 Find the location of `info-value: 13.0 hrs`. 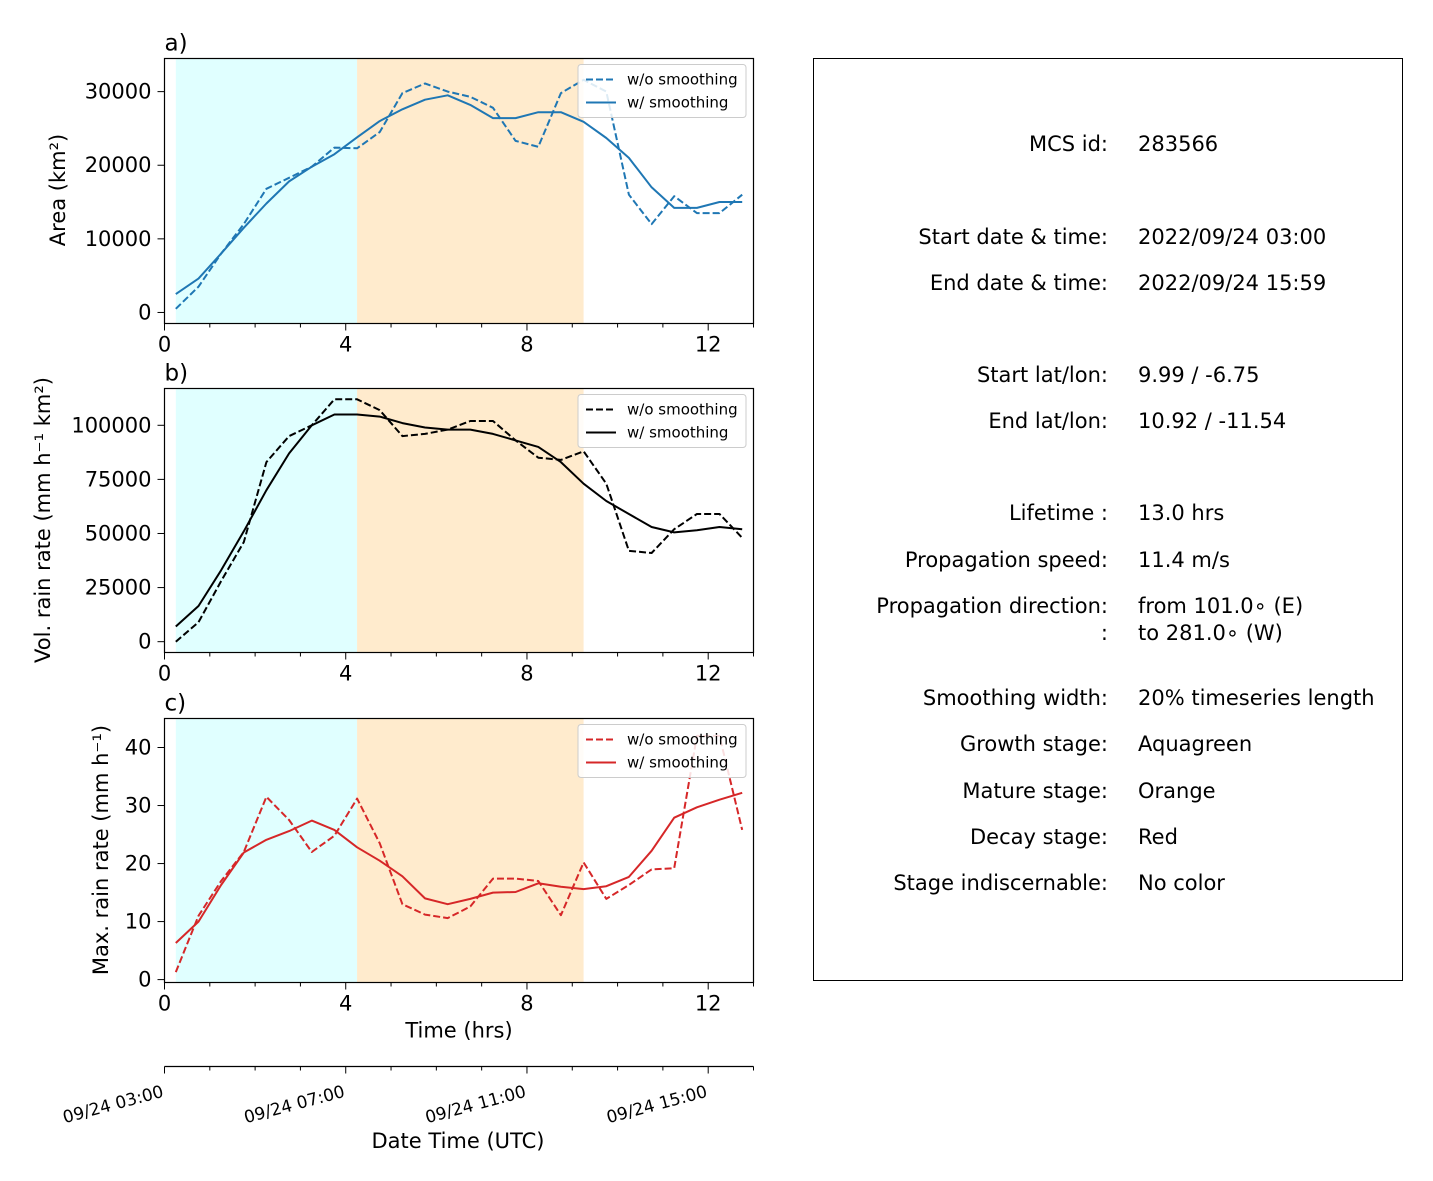

info-value: 13.0 hrs is located at coordinates (1181, 513).